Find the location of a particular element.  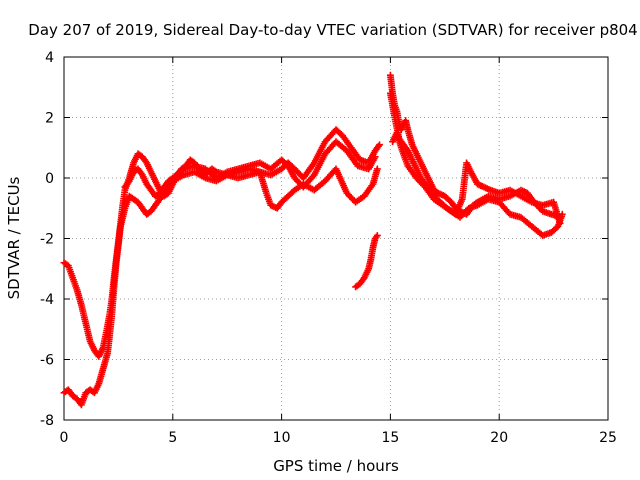

x-tick-label: 25 is located at coordinates (608, 438).